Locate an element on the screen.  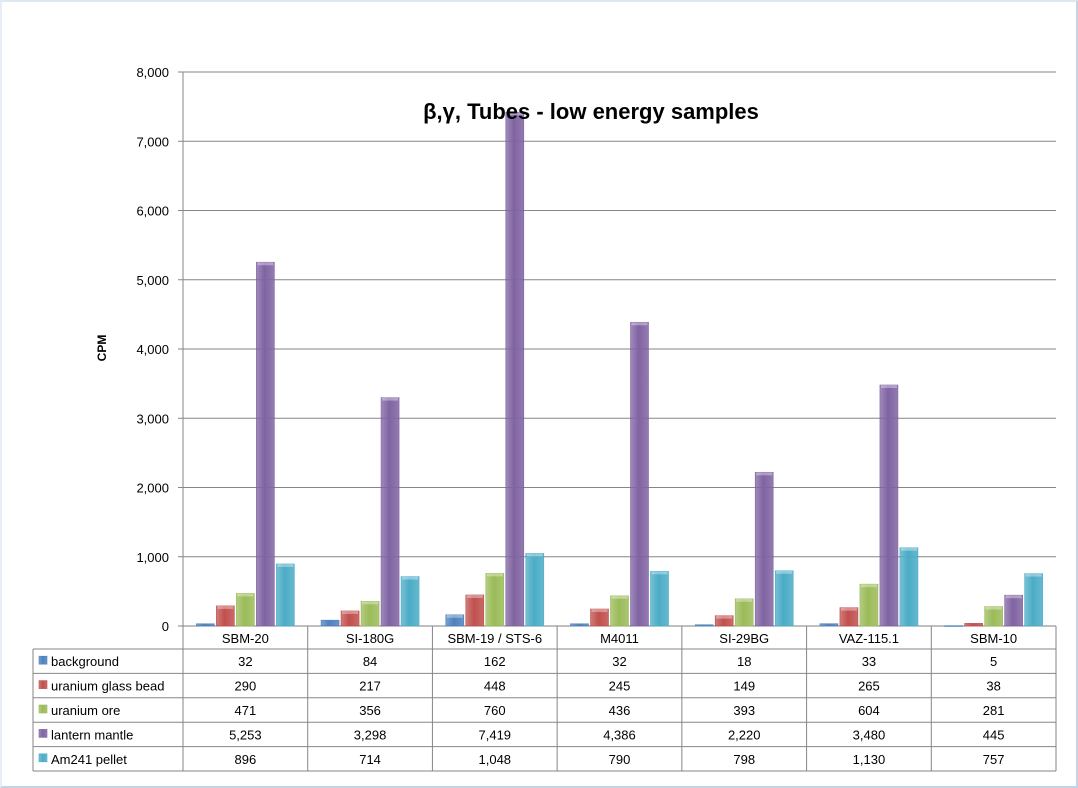
data-label: 4,386 is located at coordinates (619, 734).